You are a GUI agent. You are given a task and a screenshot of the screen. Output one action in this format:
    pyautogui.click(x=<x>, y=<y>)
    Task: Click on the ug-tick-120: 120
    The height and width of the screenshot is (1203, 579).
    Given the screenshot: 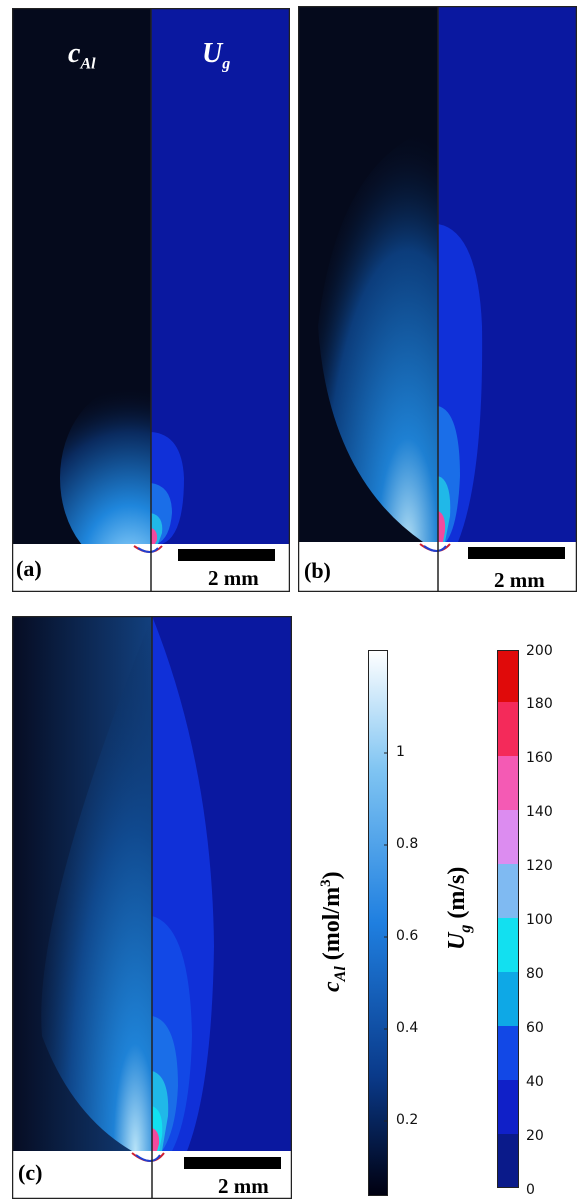 What is the action you would take?
    pyautogui.click(x=539, y=866)
    